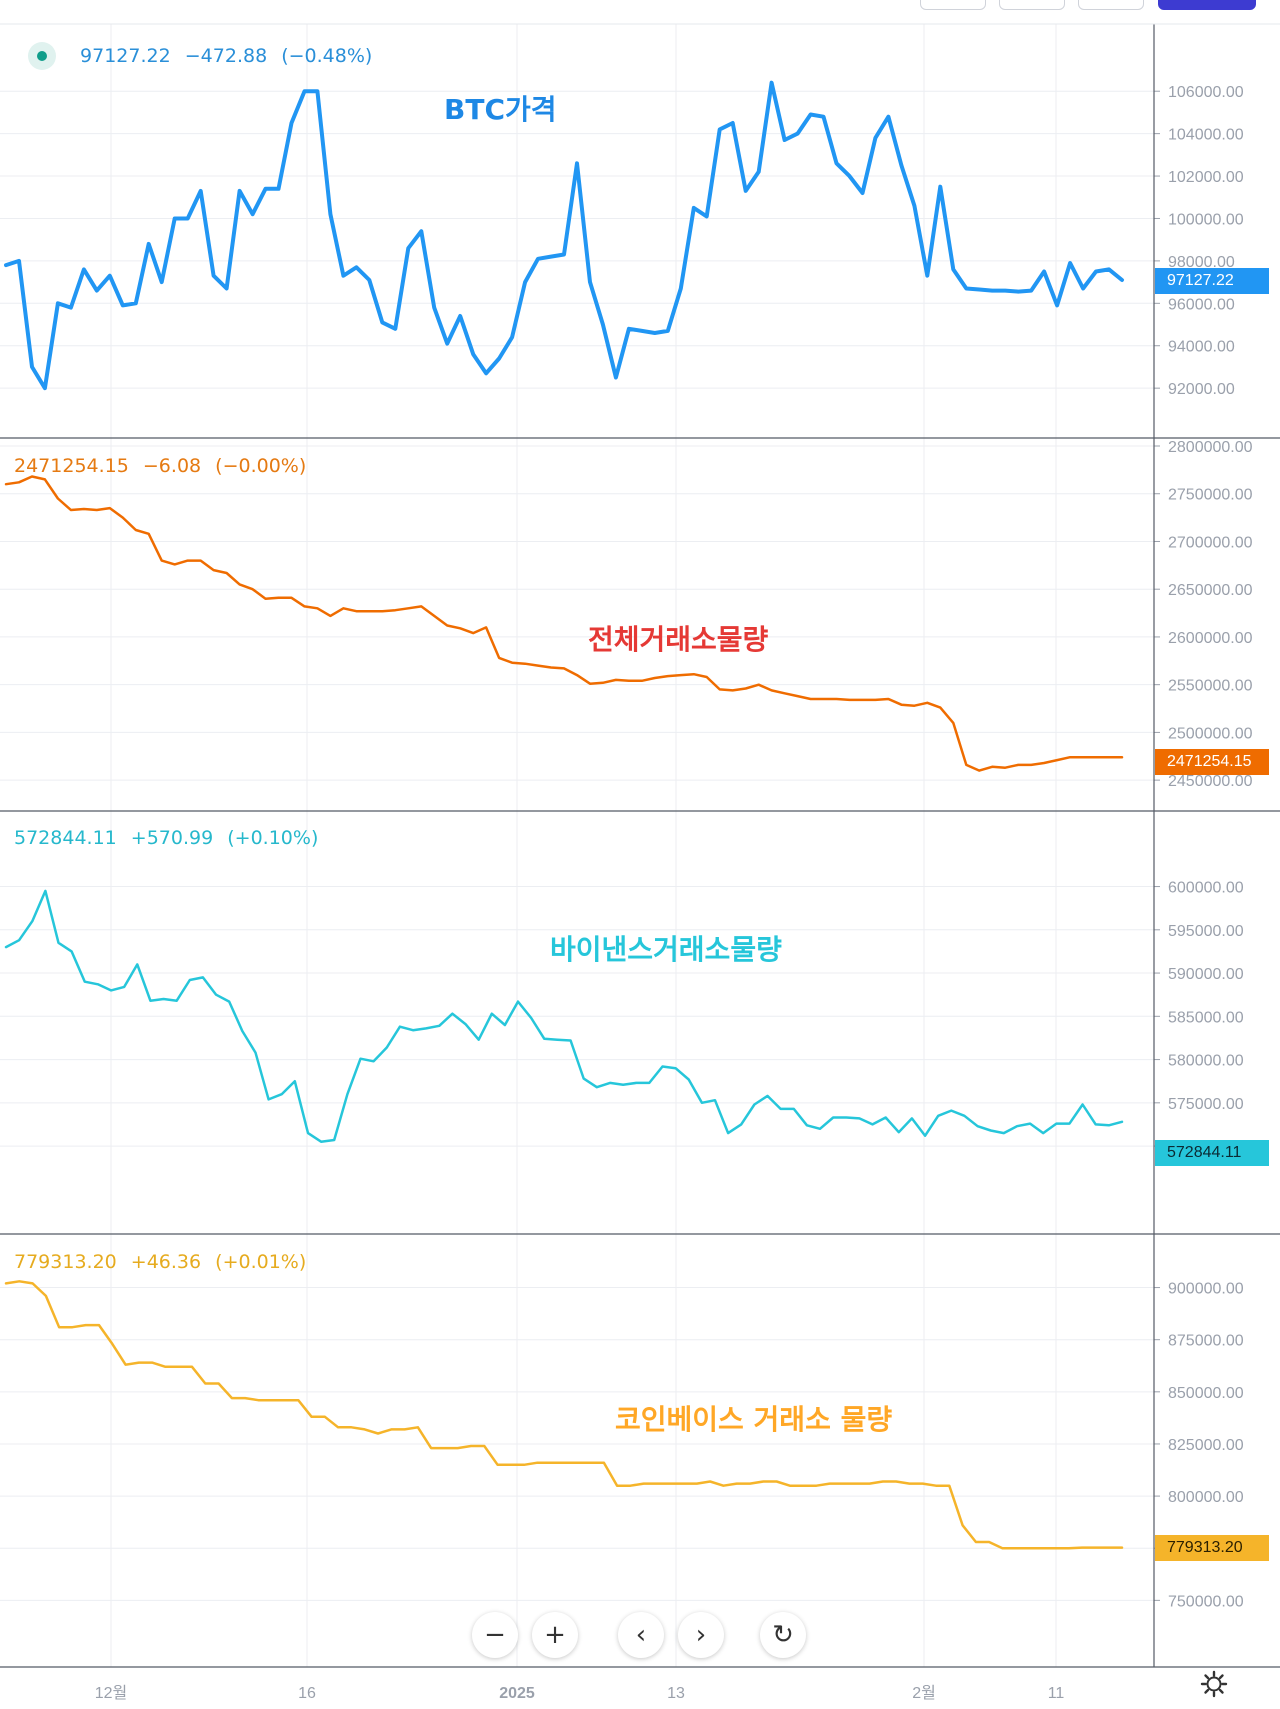 The height and width of the screenshot is (1709, 1280). What do you see at coordinates (500, 109) in the screenshot?
I see `title-btc: BTC가격` at bounding box center [500, 109].